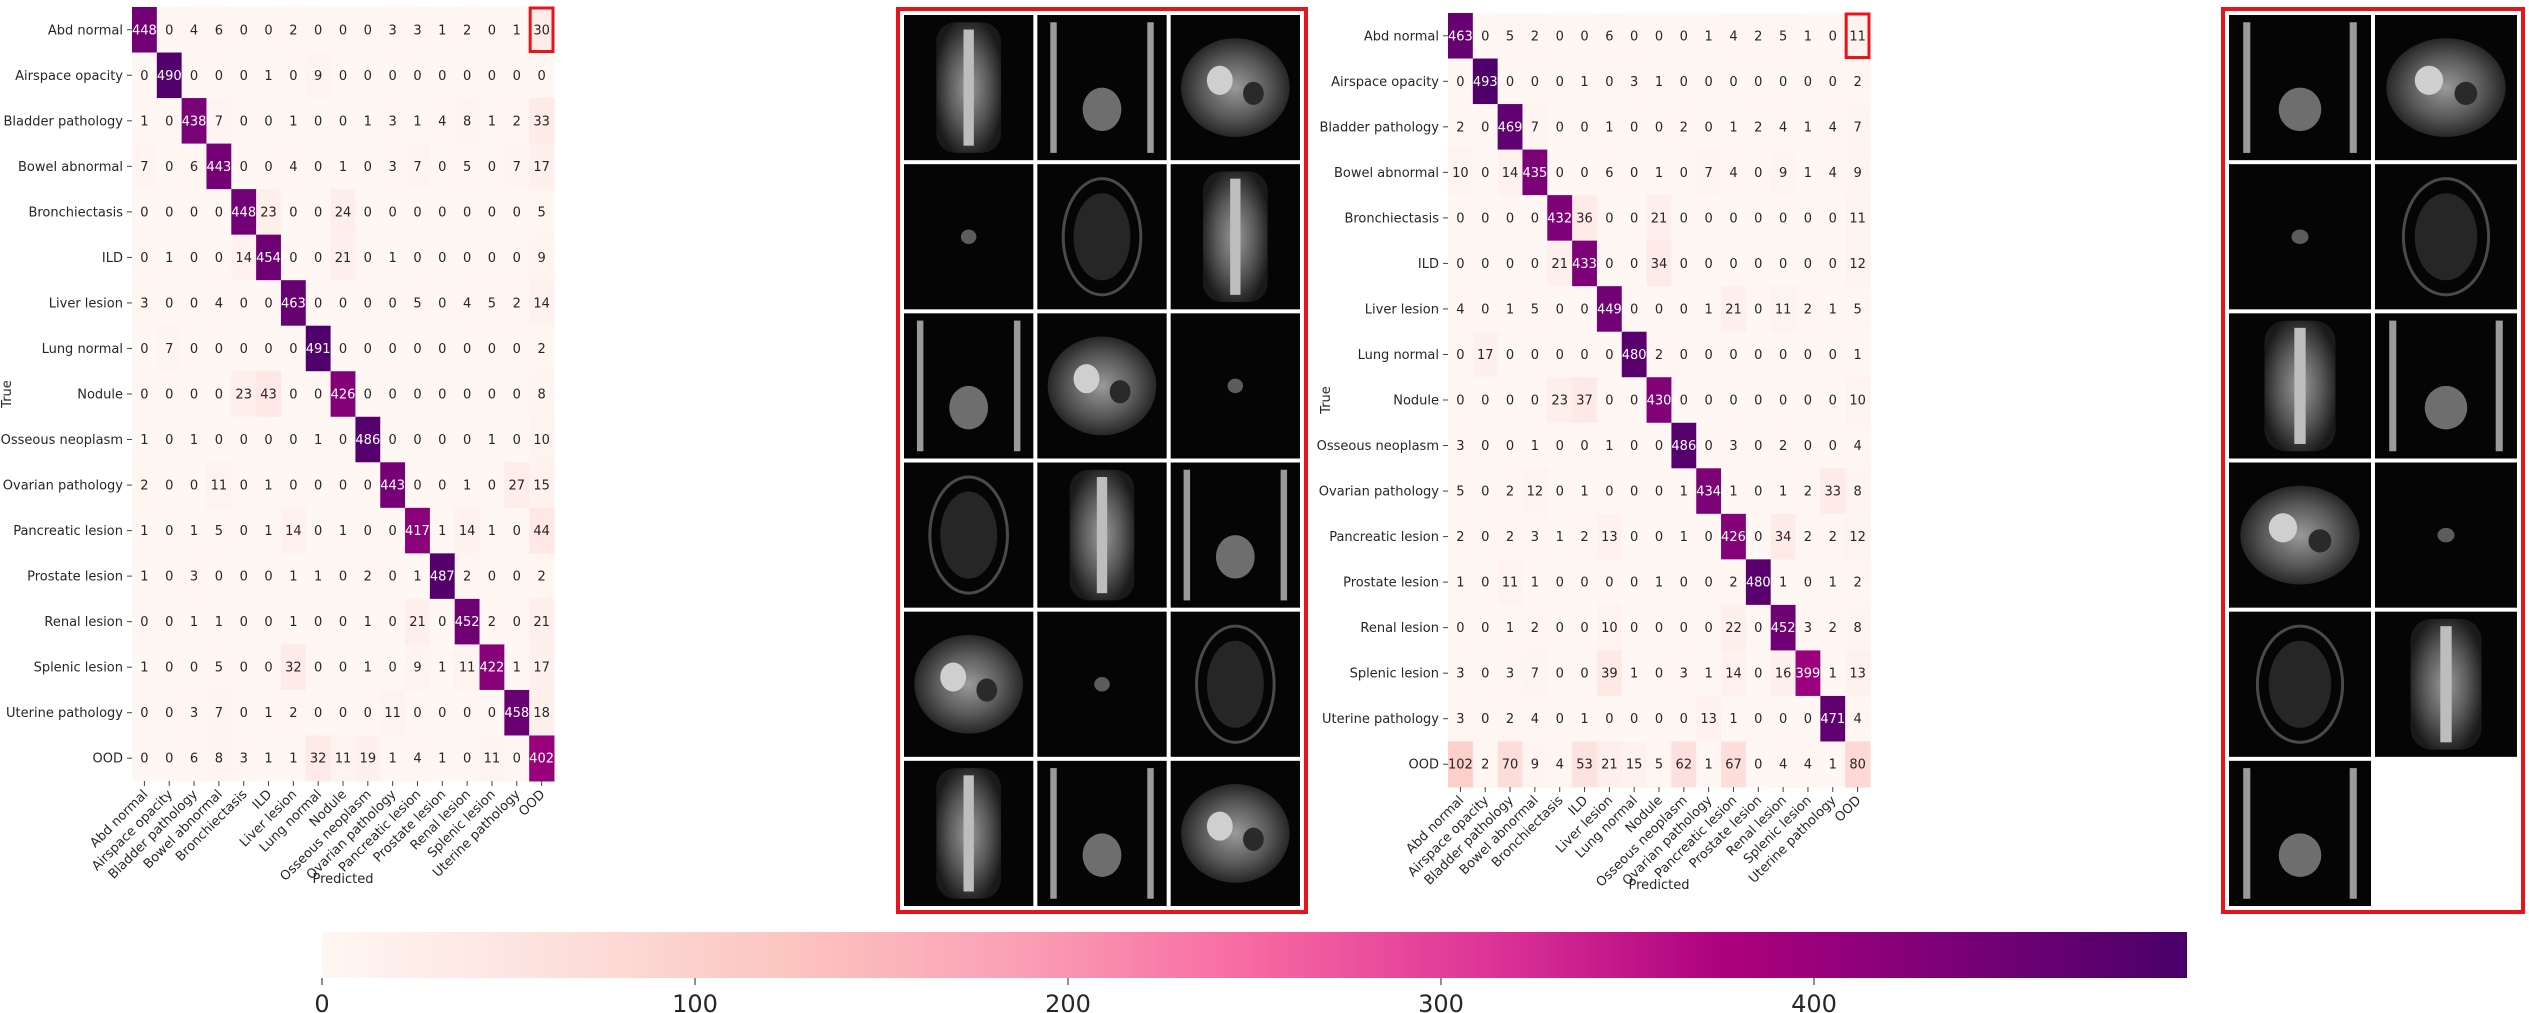 Image resolution: width=2529 pixels, height=1013 pixels. What do you see at coordinates (1857, 628) in the screenshot?
I see `cell-value-label: 8` at bounding box center [1857, 628].